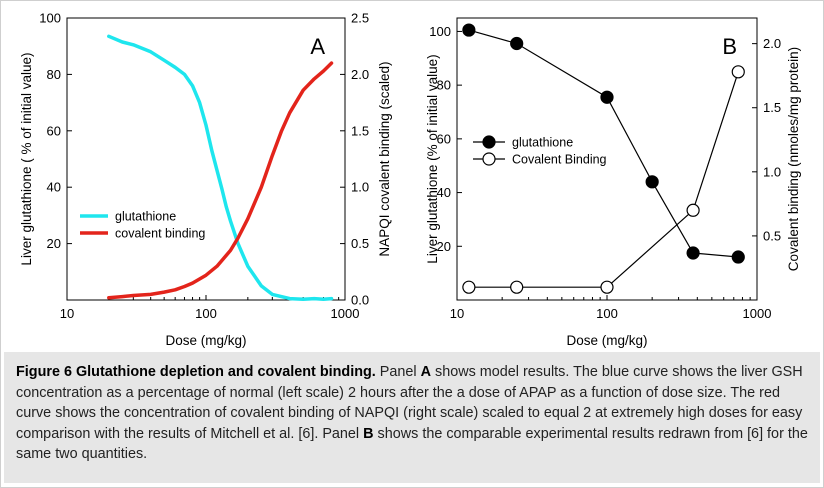  I want to click on panel-a-y-left-tick-label: 40, so click(54, 187).